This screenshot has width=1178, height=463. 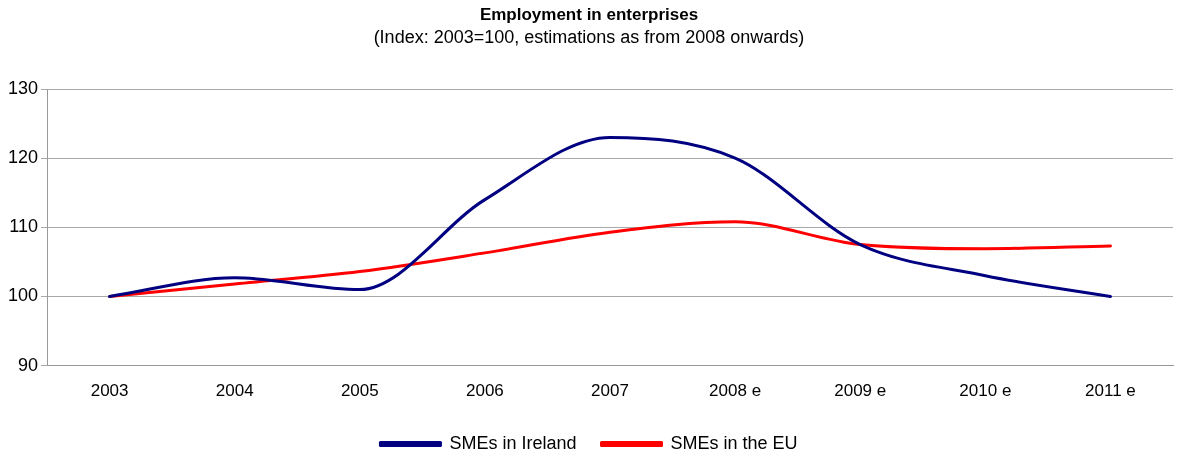 What do you see at coordinates (234, 391) in the screenshot?
I see `x-tick-label: 2004` at bounding box center [234, 391].